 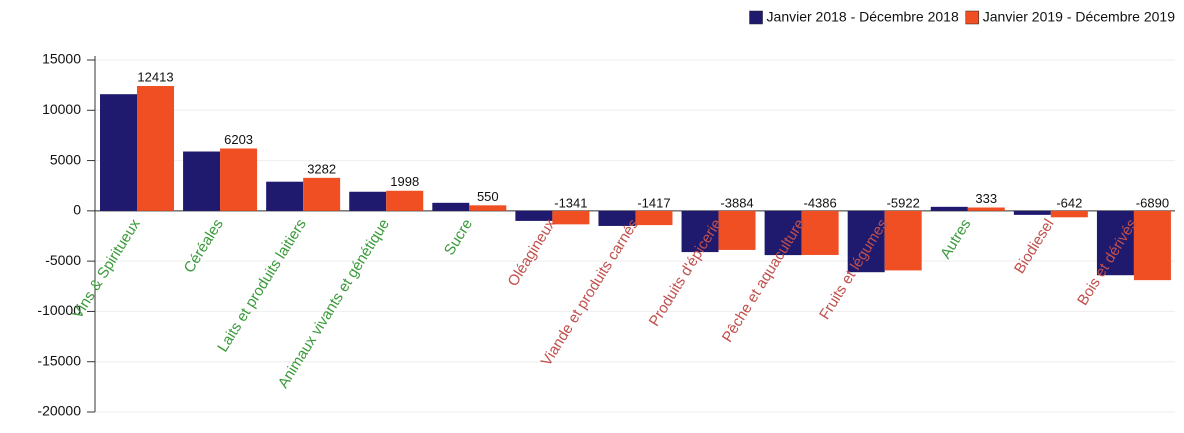 What do you see at coordinates (321, 168) in the screenshot?
I see `value-label: 3282` at bounding box center [321, 168].